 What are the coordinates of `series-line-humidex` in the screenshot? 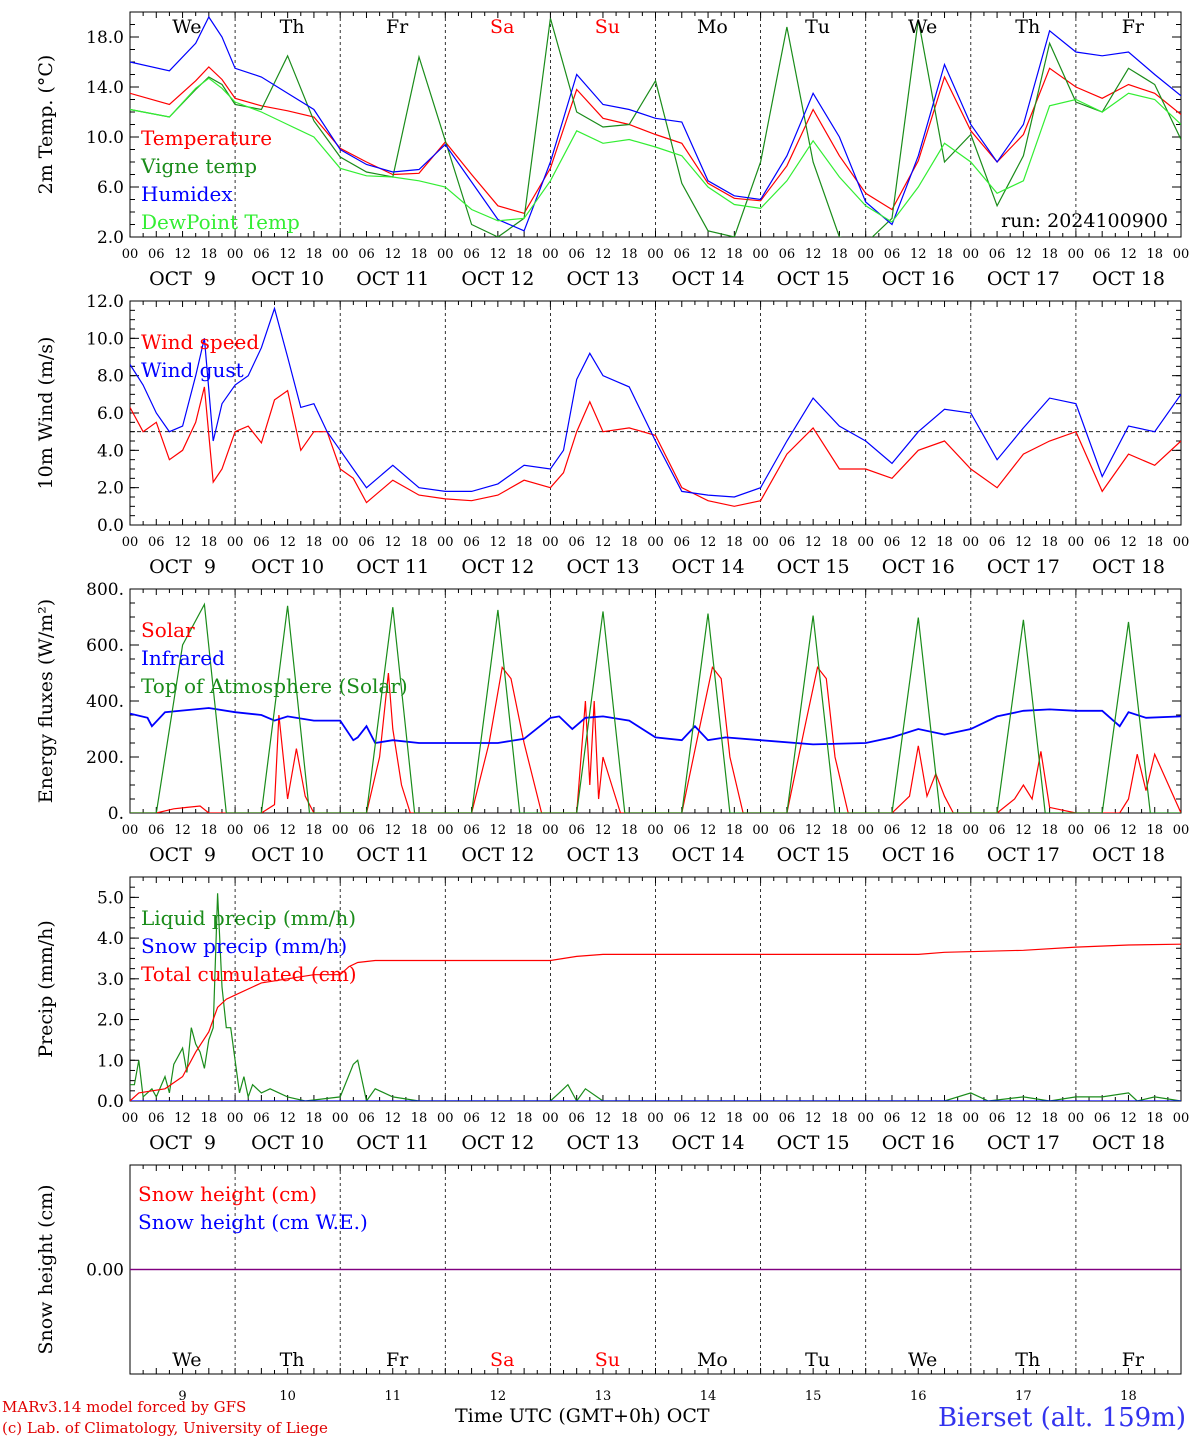 It's located at (655, 123).